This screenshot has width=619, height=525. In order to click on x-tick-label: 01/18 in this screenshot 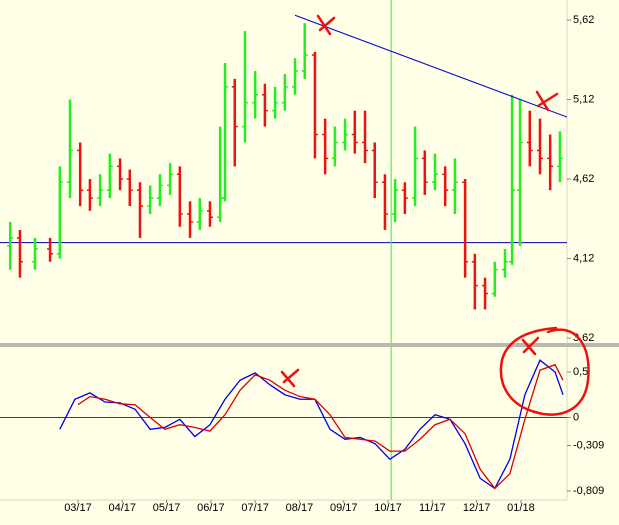, I will do `click(521, 508)`.